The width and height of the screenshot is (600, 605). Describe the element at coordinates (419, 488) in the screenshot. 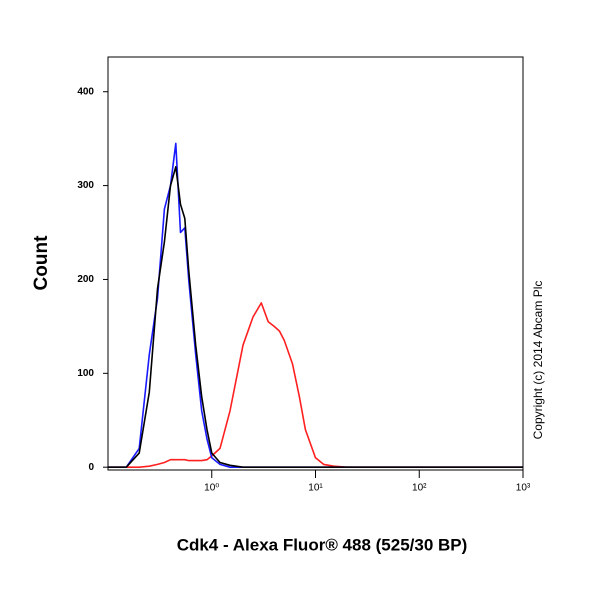

I see `x-tick-label: 10²` at that location.